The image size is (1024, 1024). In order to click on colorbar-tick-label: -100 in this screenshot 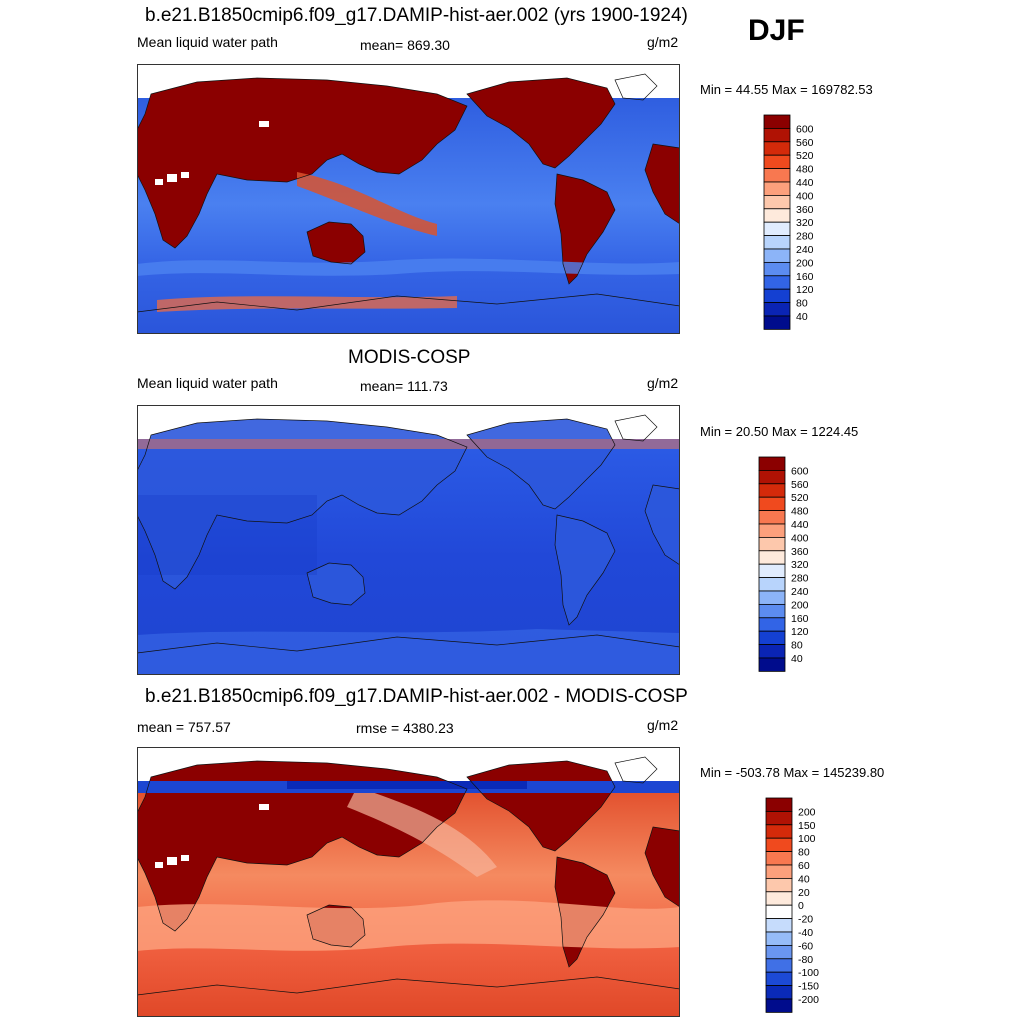, I will do `click(808, 973)`.